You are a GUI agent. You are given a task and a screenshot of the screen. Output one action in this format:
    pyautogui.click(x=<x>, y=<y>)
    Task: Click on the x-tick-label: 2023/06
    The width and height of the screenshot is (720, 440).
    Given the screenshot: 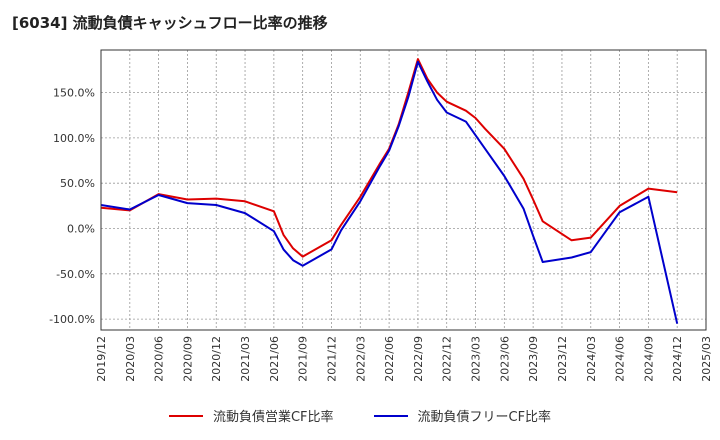 What is the action you would take?
    pyautogui.click(x=504, y=359)
    